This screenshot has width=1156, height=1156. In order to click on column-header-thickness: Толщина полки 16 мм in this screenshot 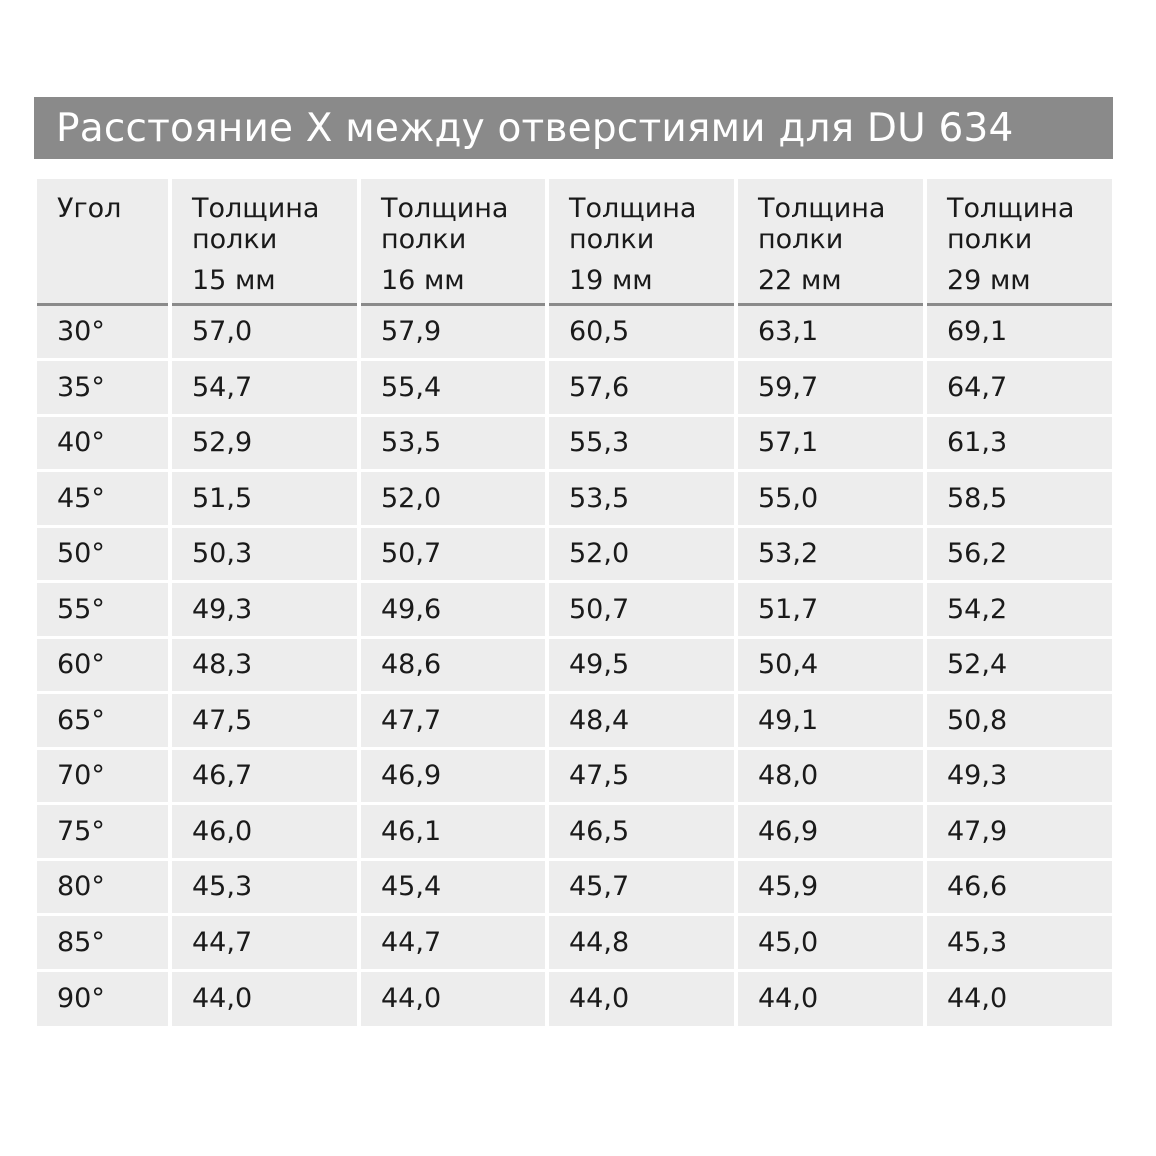, I will do `click(454, 242)`.